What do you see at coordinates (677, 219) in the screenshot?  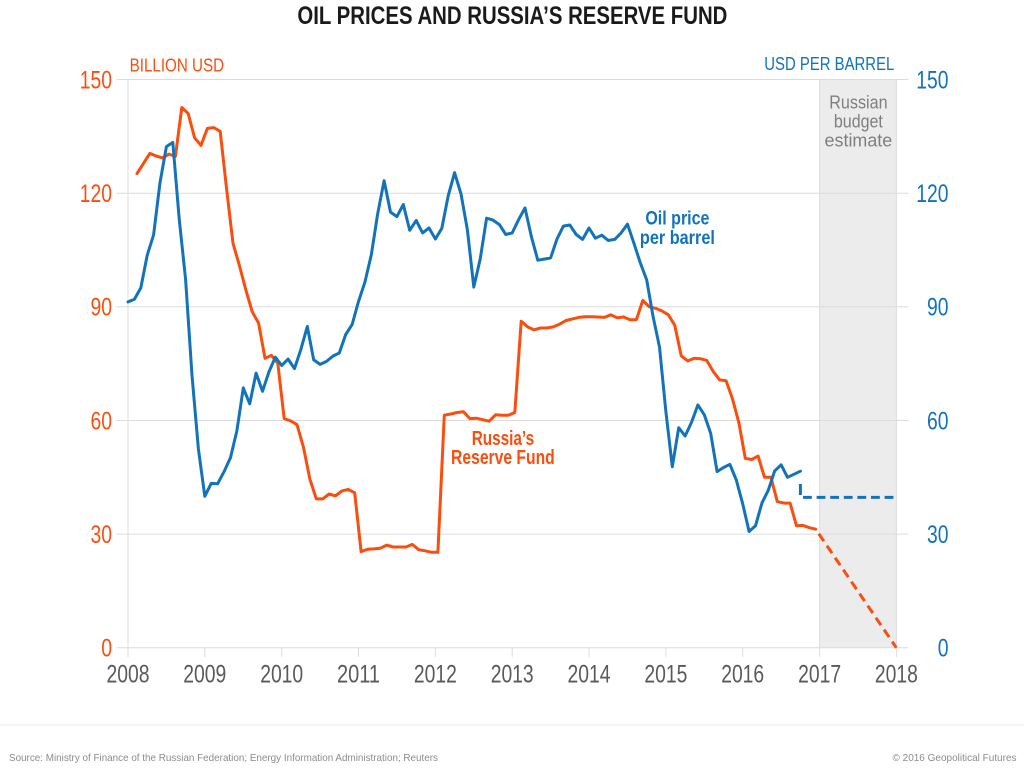 I see `svg-text: Oil price` at bounding box center [677, 219].